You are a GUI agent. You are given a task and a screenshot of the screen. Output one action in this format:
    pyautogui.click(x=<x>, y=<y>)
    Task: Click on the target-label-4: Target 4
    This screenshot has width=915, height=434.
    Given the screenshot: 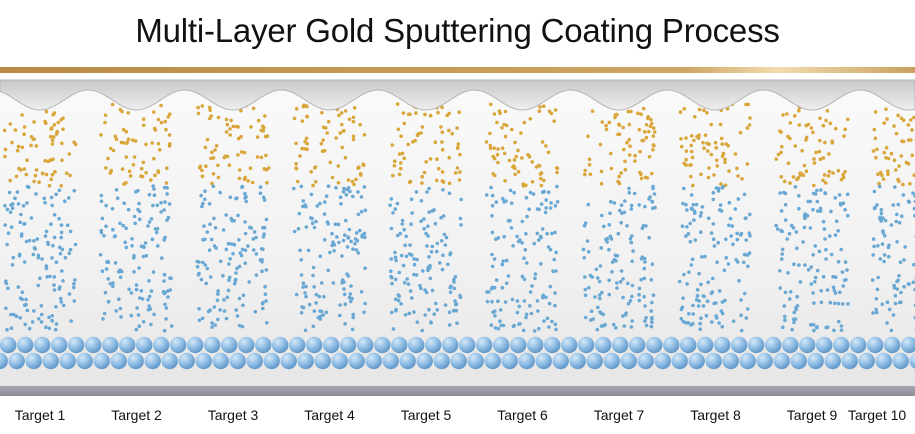 What is the action you would take?
    pyautogui.click(x=329, y=415)
    